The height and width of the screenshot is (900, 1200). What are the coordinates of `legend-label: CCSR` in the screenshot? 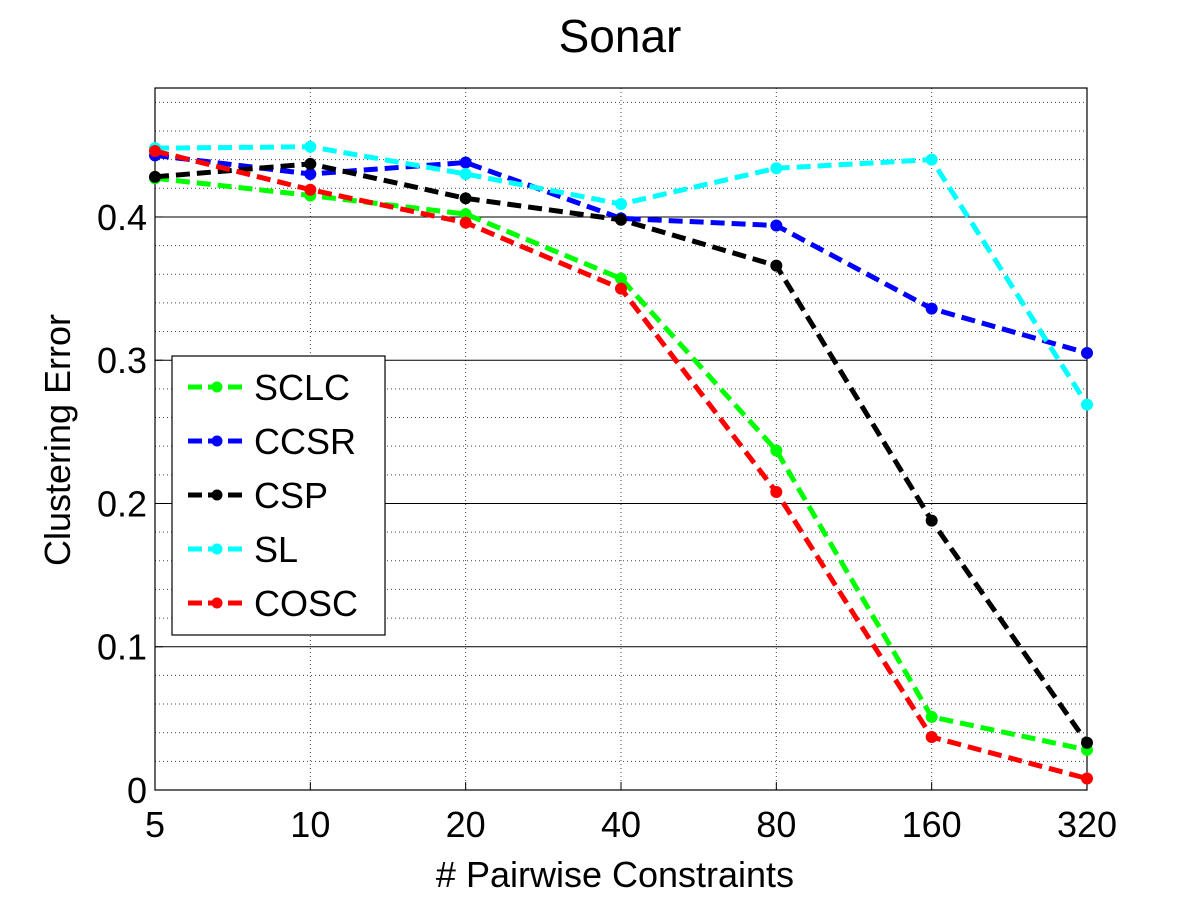 It's located at (305, 441).